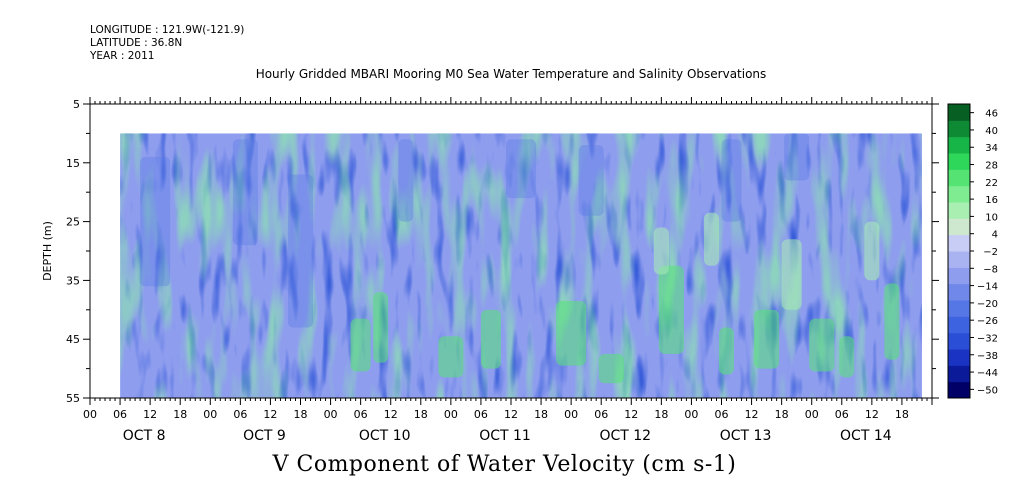  I want to click on colorbar-label: 28, so click(991, 166).